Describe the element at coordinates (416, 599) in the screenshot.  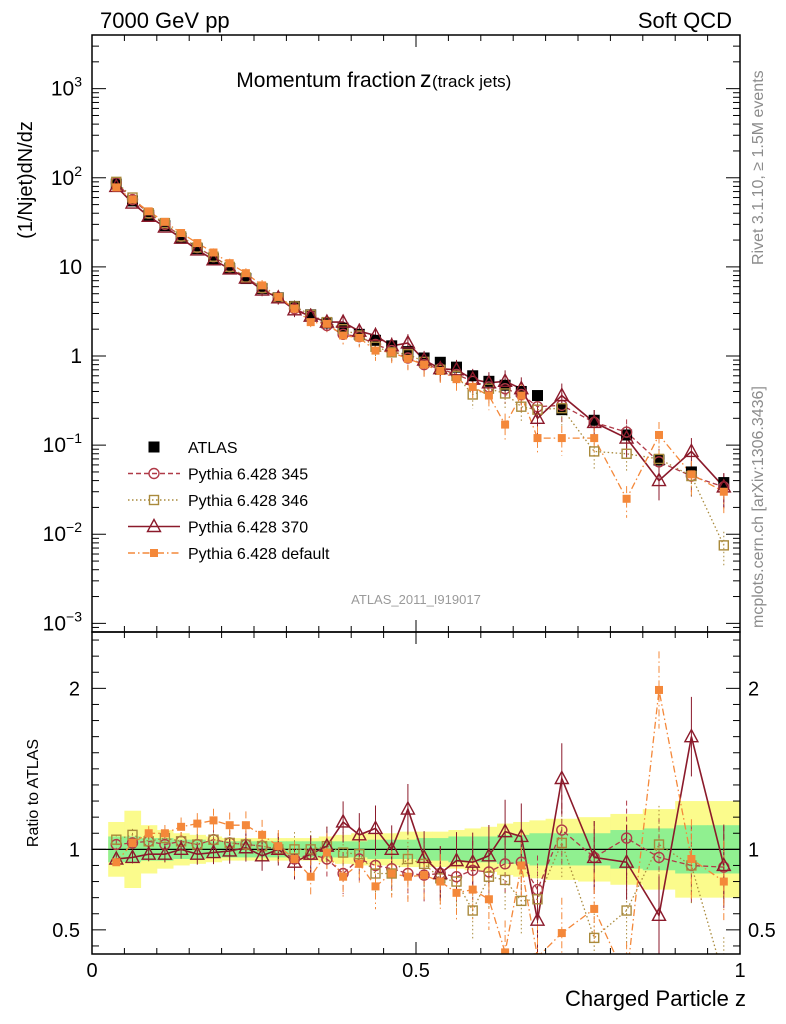
I see `analysis-watermark: ATLAS_2011_I919017` at that location.